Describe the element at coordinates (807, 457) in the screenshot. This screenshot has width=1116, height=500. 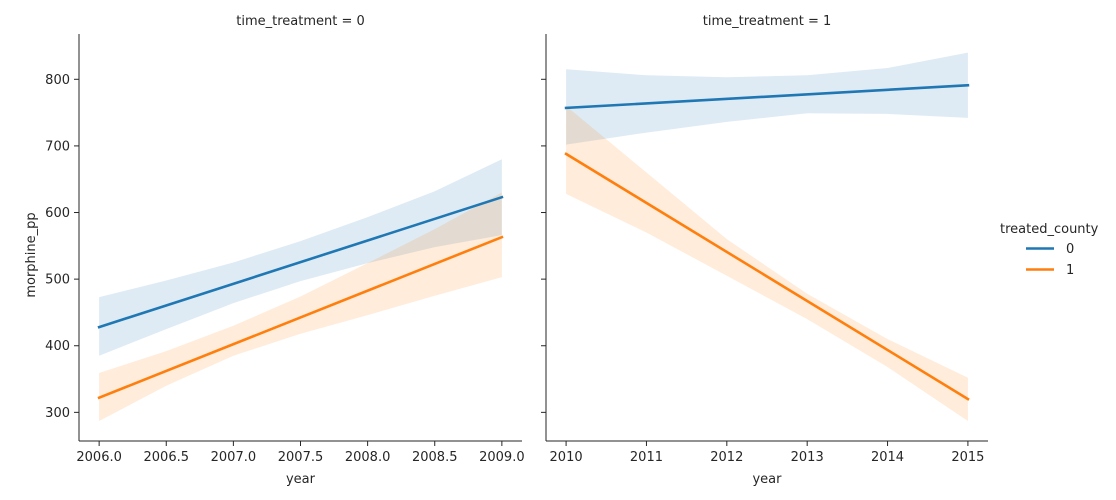
I see `x-tick-label: 2013` at that location.